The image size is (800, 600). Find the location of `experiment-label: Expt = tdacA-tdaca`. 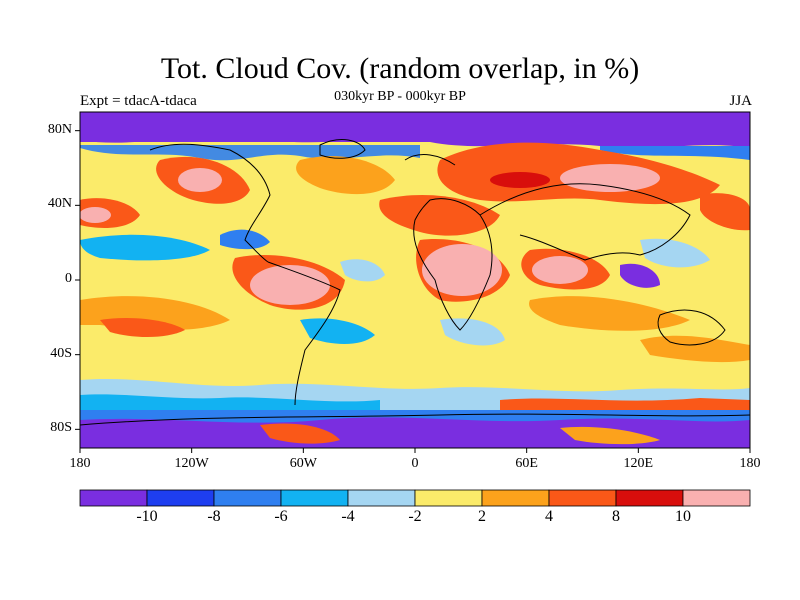

experiment-label: Expt = tdacA-tdaca is located at coordinates (138, 101).